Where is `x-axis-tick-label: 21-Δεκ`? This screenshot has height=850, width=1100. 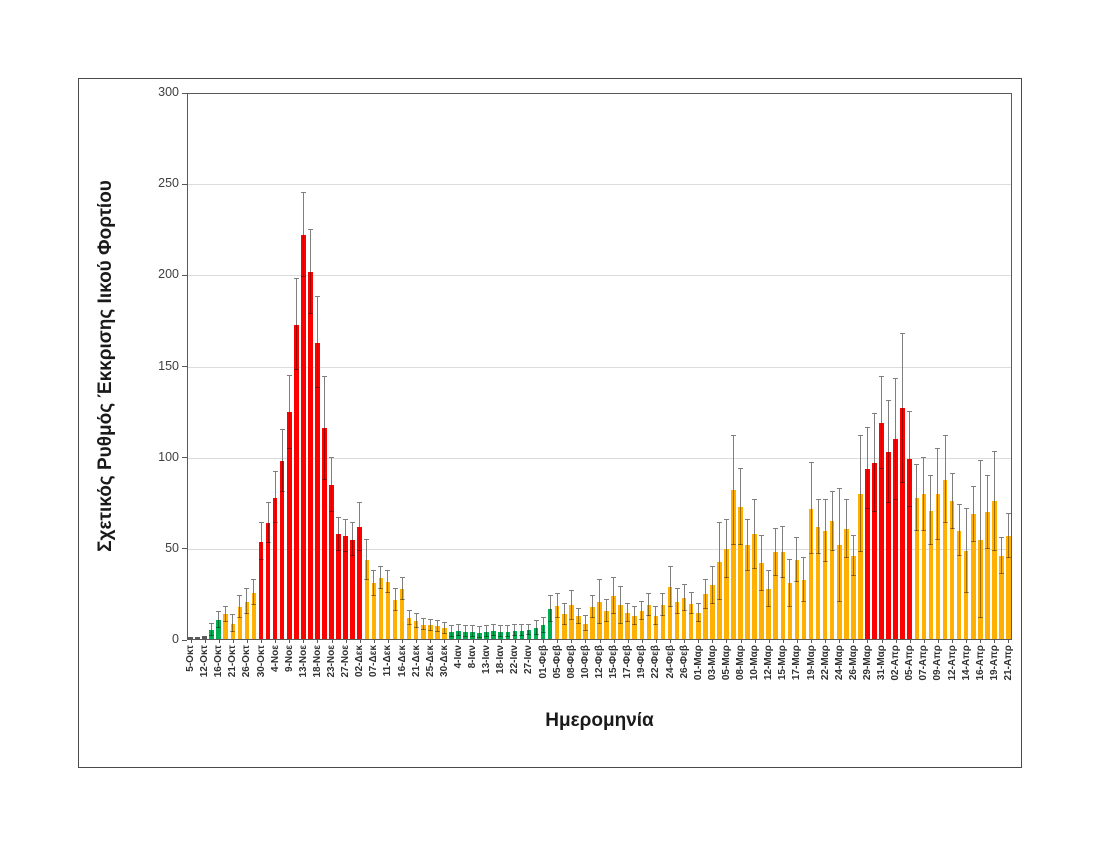 x-axis-tick-label: 21-Δεκ is located at coordinates (416, 661).